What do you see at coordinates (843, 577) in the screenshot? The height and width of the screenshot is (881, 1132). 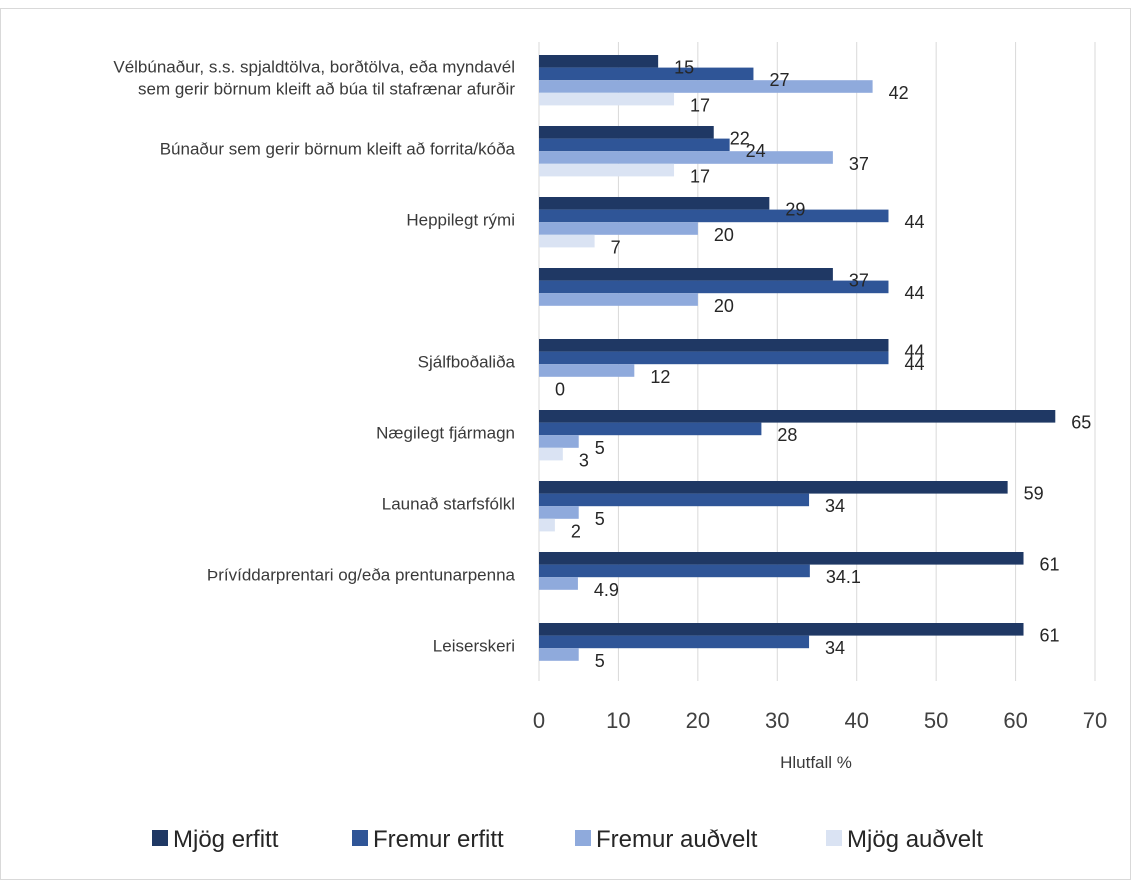 I see `data-label: 34.1` at bounding box center [843, 577].